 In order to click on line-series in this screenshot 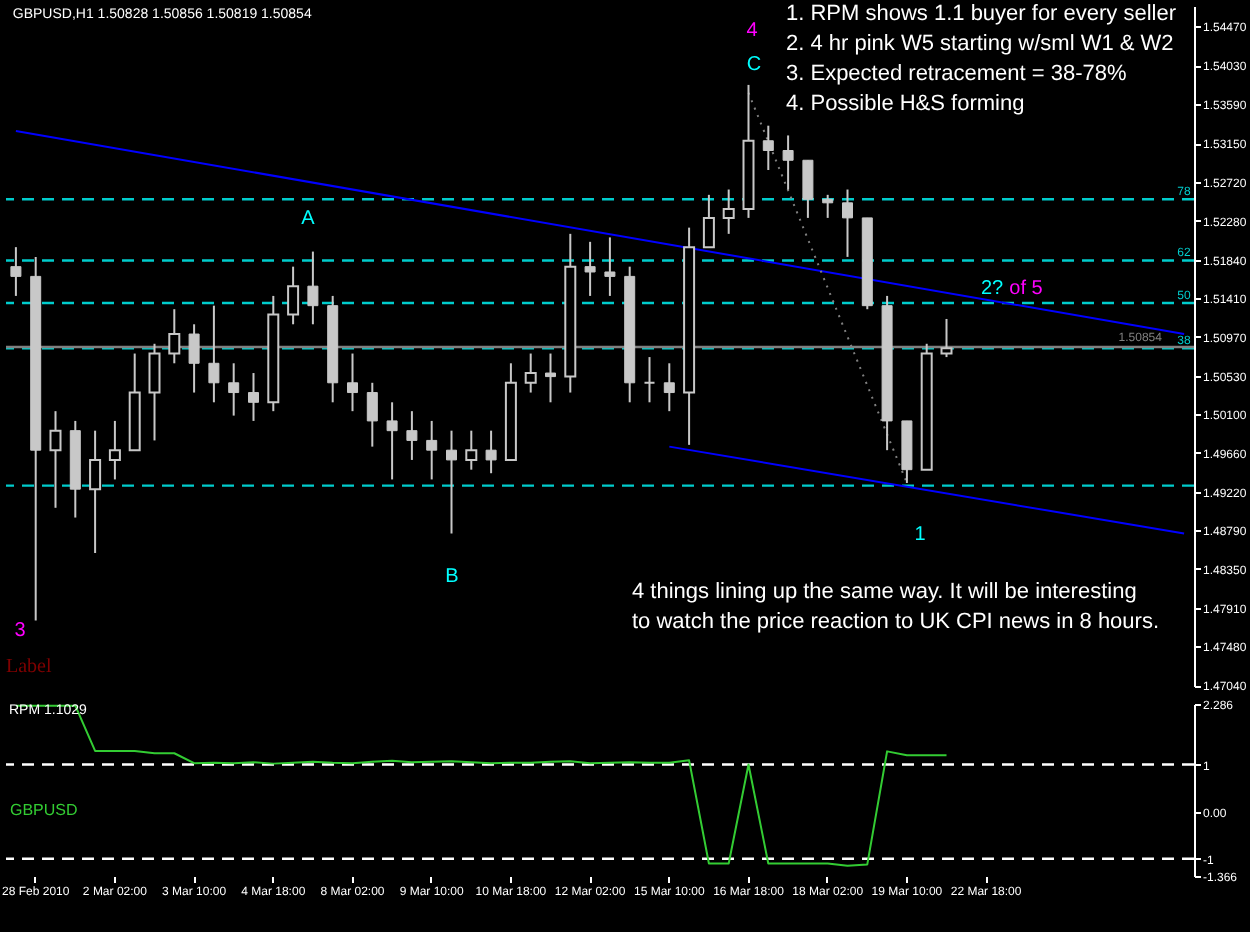, I will do `click(481, 785)`.